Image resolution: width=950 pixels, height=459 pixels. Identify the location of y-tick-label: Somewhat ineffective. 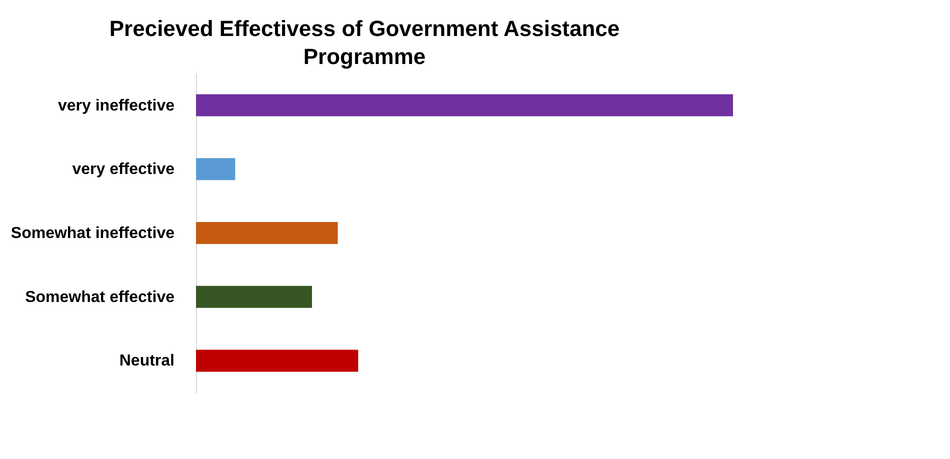
(92, 233).